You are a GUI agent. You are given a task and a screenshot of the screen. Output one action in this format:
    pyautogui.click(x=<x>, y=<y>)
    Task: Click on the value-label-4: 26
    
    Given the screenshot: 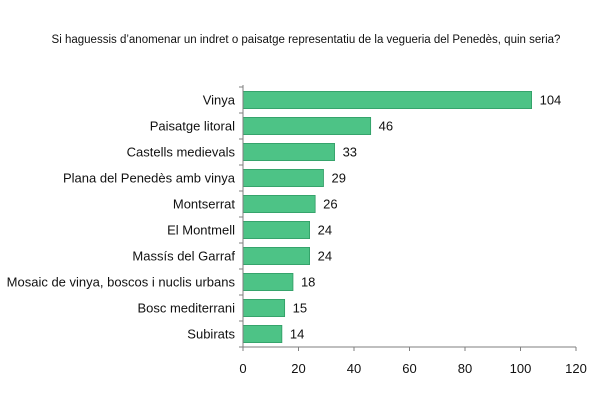 What is the action you would take?
    pyautogui.click(x=330, y=204)
    